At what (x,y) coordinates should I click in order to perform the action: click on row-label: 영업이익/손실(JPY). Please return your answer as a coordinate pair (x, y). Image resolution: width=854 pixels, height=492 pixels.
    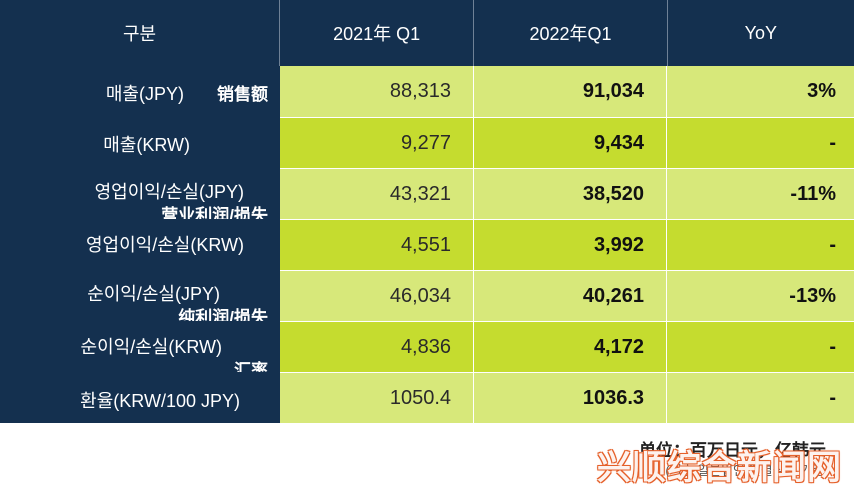
    Looking at the image, I should click on (169, 192).